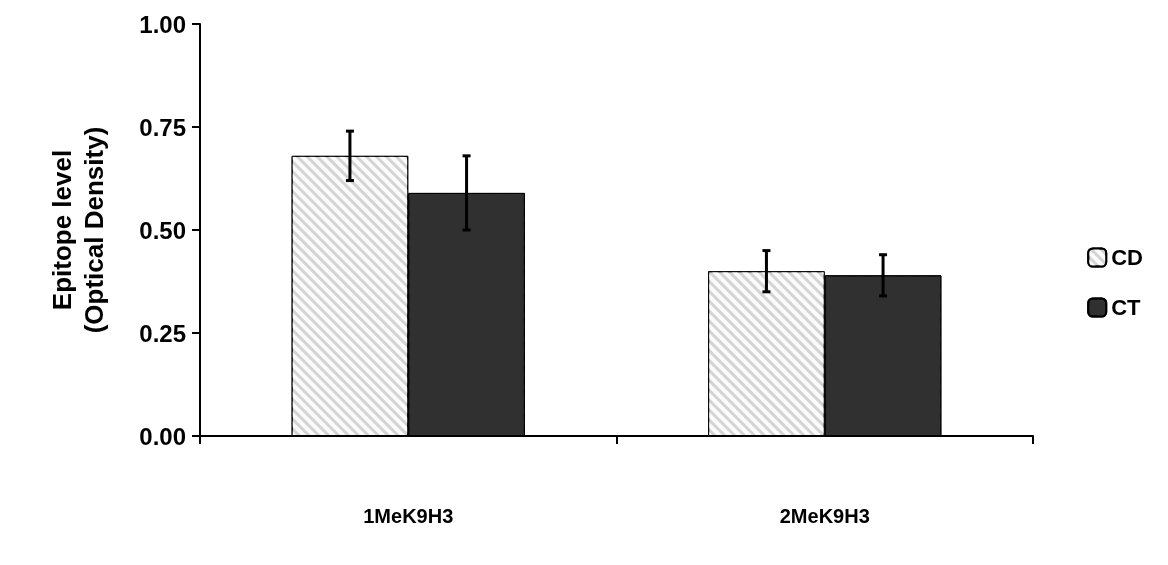 The image size is (1168, 565). What do you see at coordinates (824, 516) in the screenshot?
I see `x-tick-label: 2MeK9H3` at bounding box center [824, 516].